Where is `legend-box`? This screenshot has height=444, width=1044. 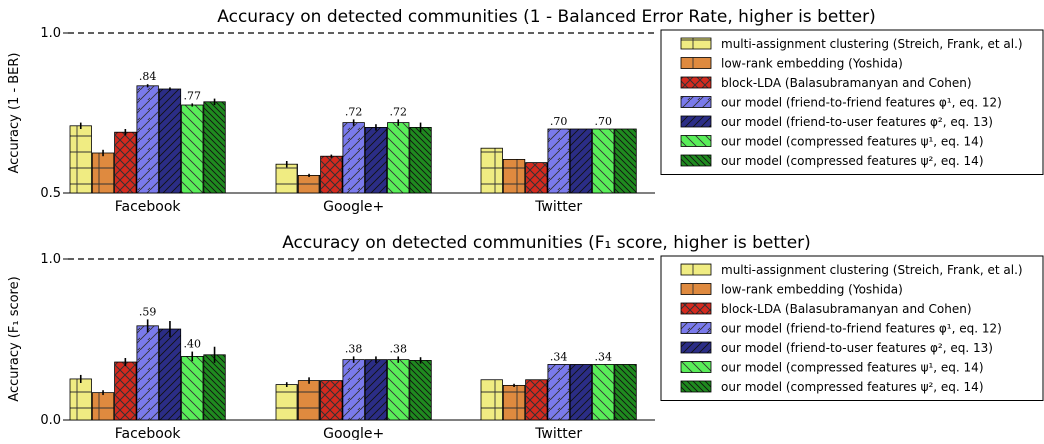 legend-box is located at coordinates (852, 102).